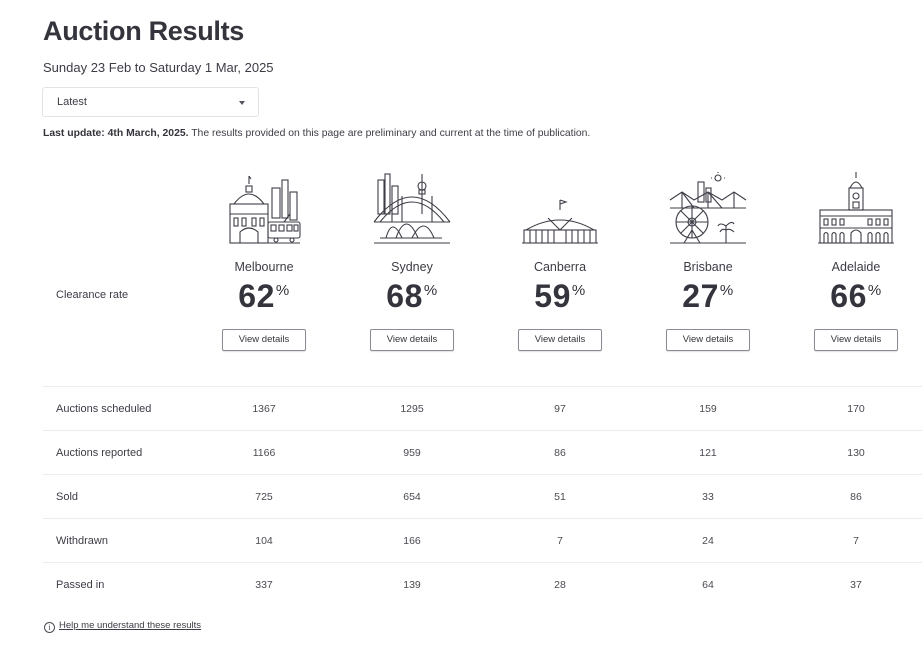 Image resolution: width=922 pixels, height=650 pixels. What do you see at coordinates (264, 267) in the screenshot?
I see `city-name: Melbourne` at bounding box center [264, 267].